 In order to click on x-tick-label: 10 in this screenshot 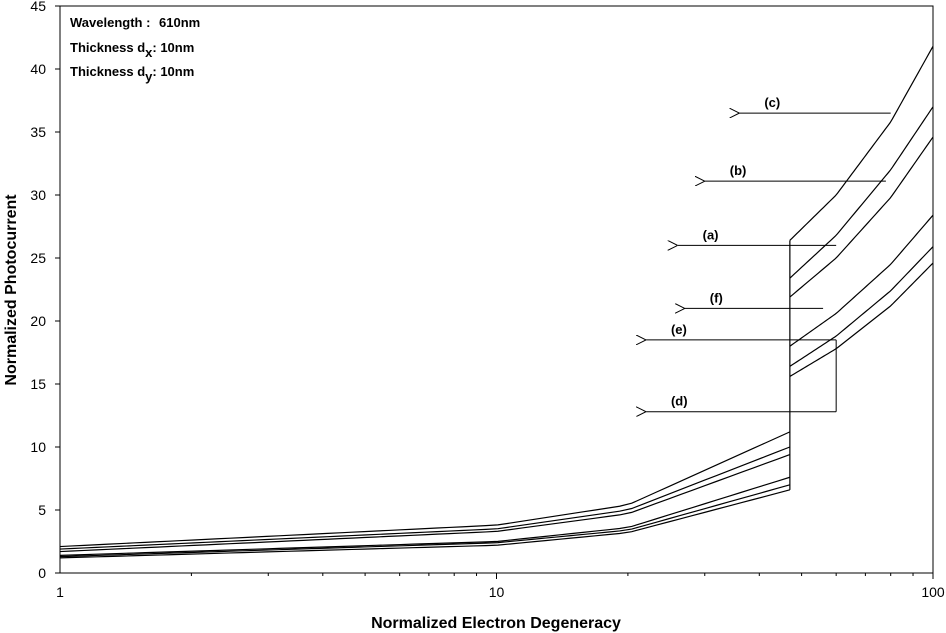, I will do `click(497, 592)`.